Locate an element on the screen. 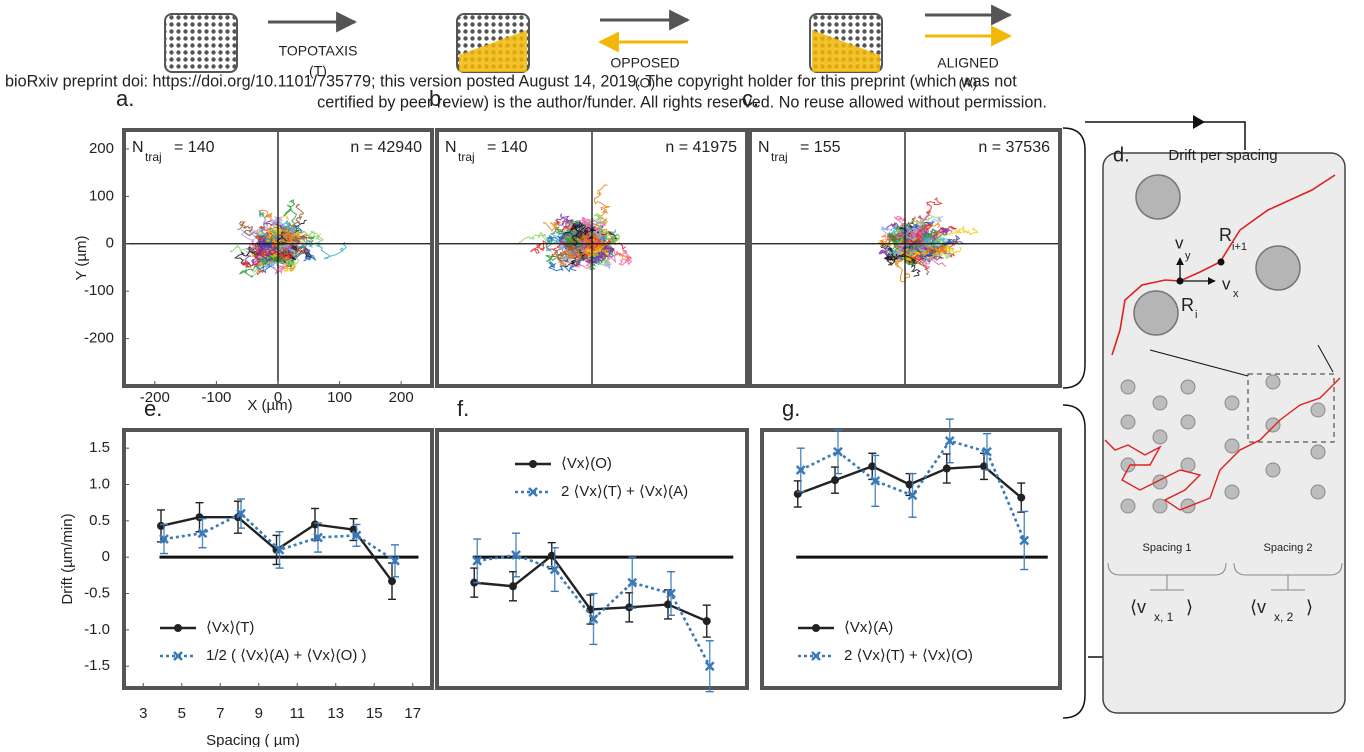 Image resolution: width=1364 pixels, height=752 pixels. point-label: R is located at coordinates (1225, 235).